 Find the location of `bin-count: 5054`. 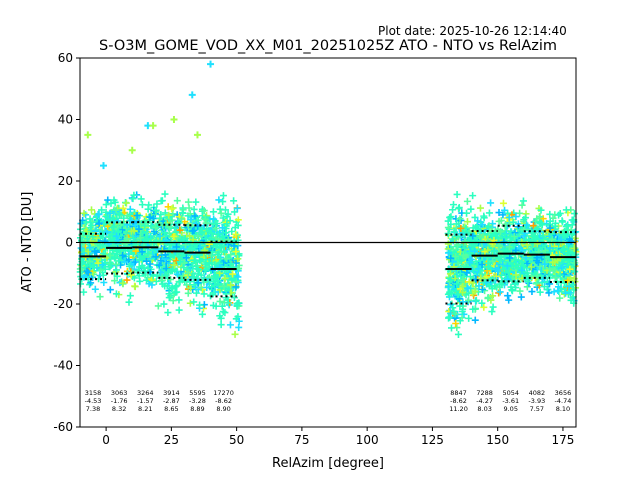

bin-count: 5054 is located at coordinates (510, 393).